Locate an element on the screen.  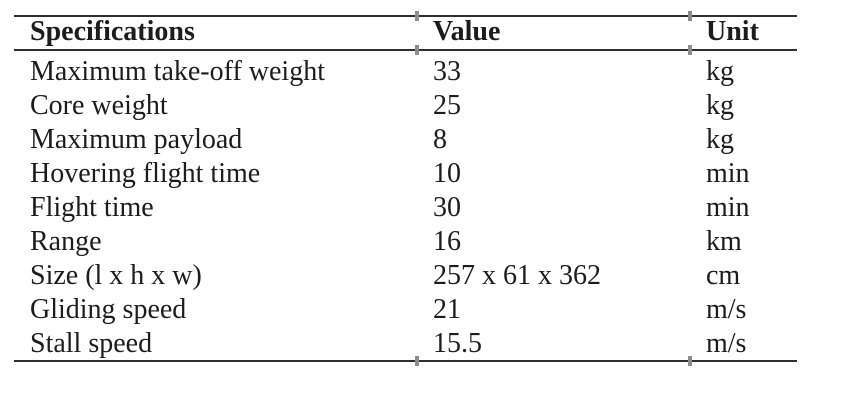
value-cell: 25 is located at coordinates (447, 105).